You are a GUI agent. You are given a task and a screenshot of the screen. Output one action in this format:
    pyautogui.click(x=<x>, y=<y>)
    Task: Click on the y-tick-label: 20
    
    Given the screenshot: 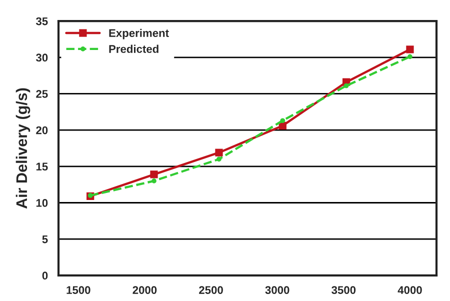 What is the action you would take?
    pyautogui.click(x=42, y=130)
    